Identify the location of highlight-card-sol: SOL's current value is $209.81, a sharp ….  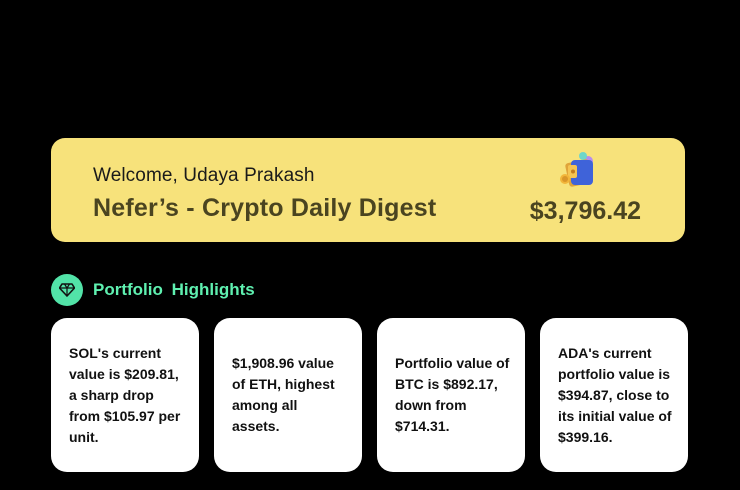
(125, 395).